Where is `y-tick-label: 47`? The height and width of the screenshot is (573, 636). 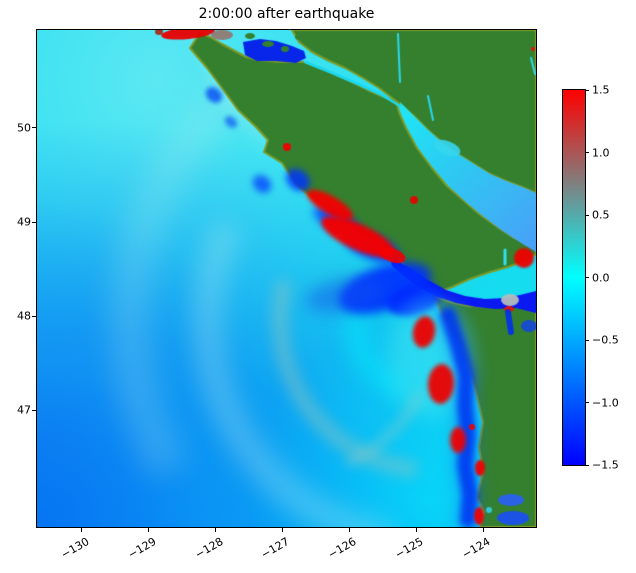 y-tick-label: 47 is located at coordinates (24, 410).